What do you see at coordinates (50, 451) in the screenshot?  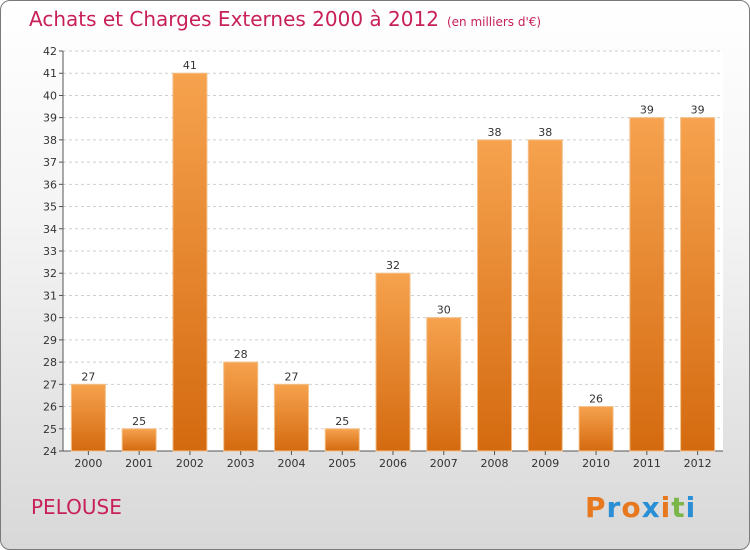 I see `y-tick-label: 24` at bounding box center [50, 451].